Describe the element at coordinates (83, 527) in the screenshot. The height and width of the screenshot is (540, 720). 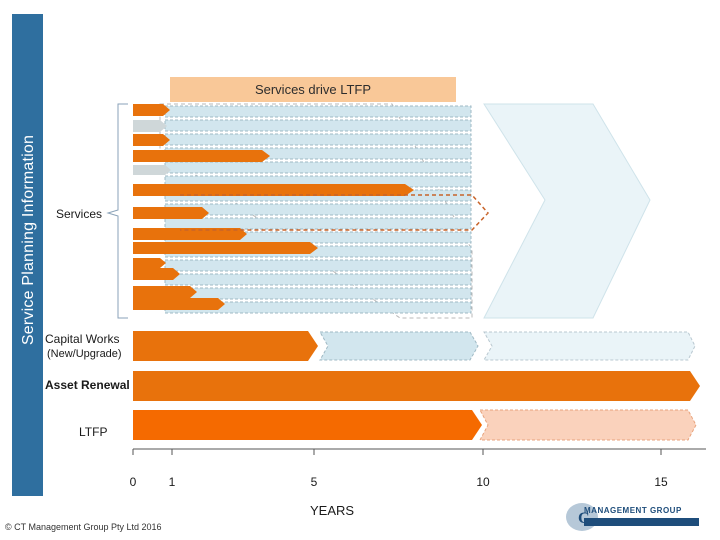
I see `copyright-notice: © CT Management Group Pty Ltd 2016` at that location.